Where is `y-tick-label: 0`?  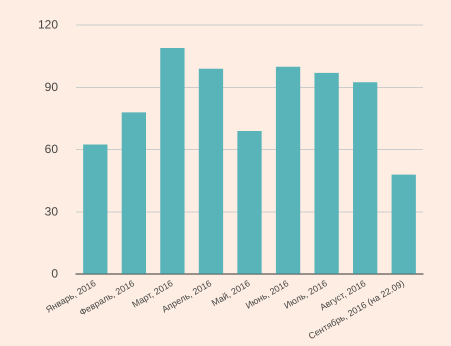
y-tick-label: 0 is located at coordinates (54, 273).